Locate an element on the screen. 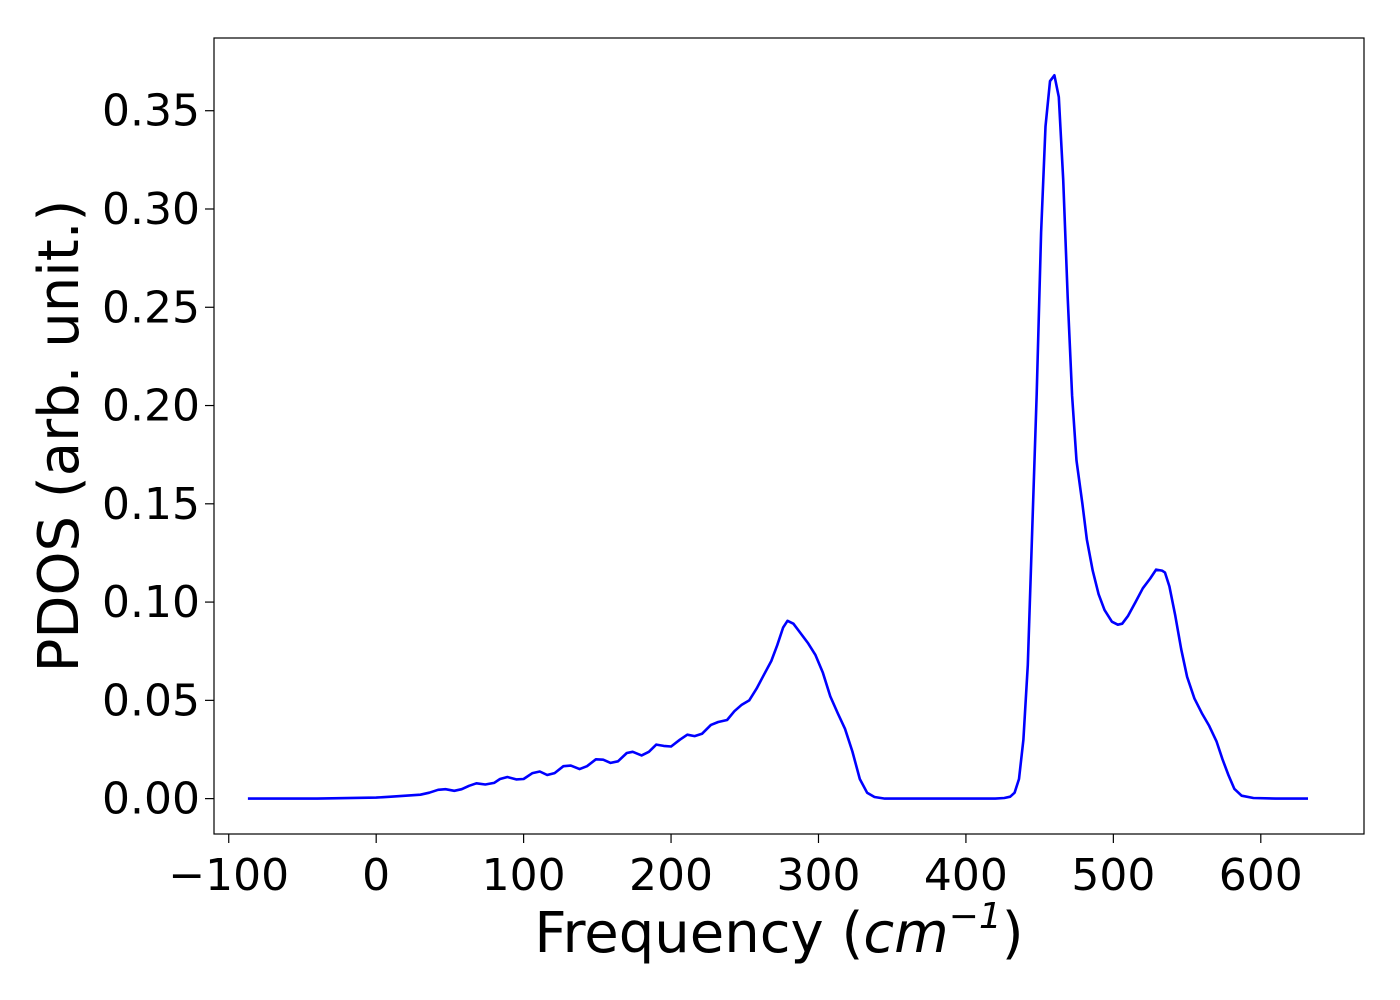  x-axis-label-close: ) is located at coordinates (1013, 933).